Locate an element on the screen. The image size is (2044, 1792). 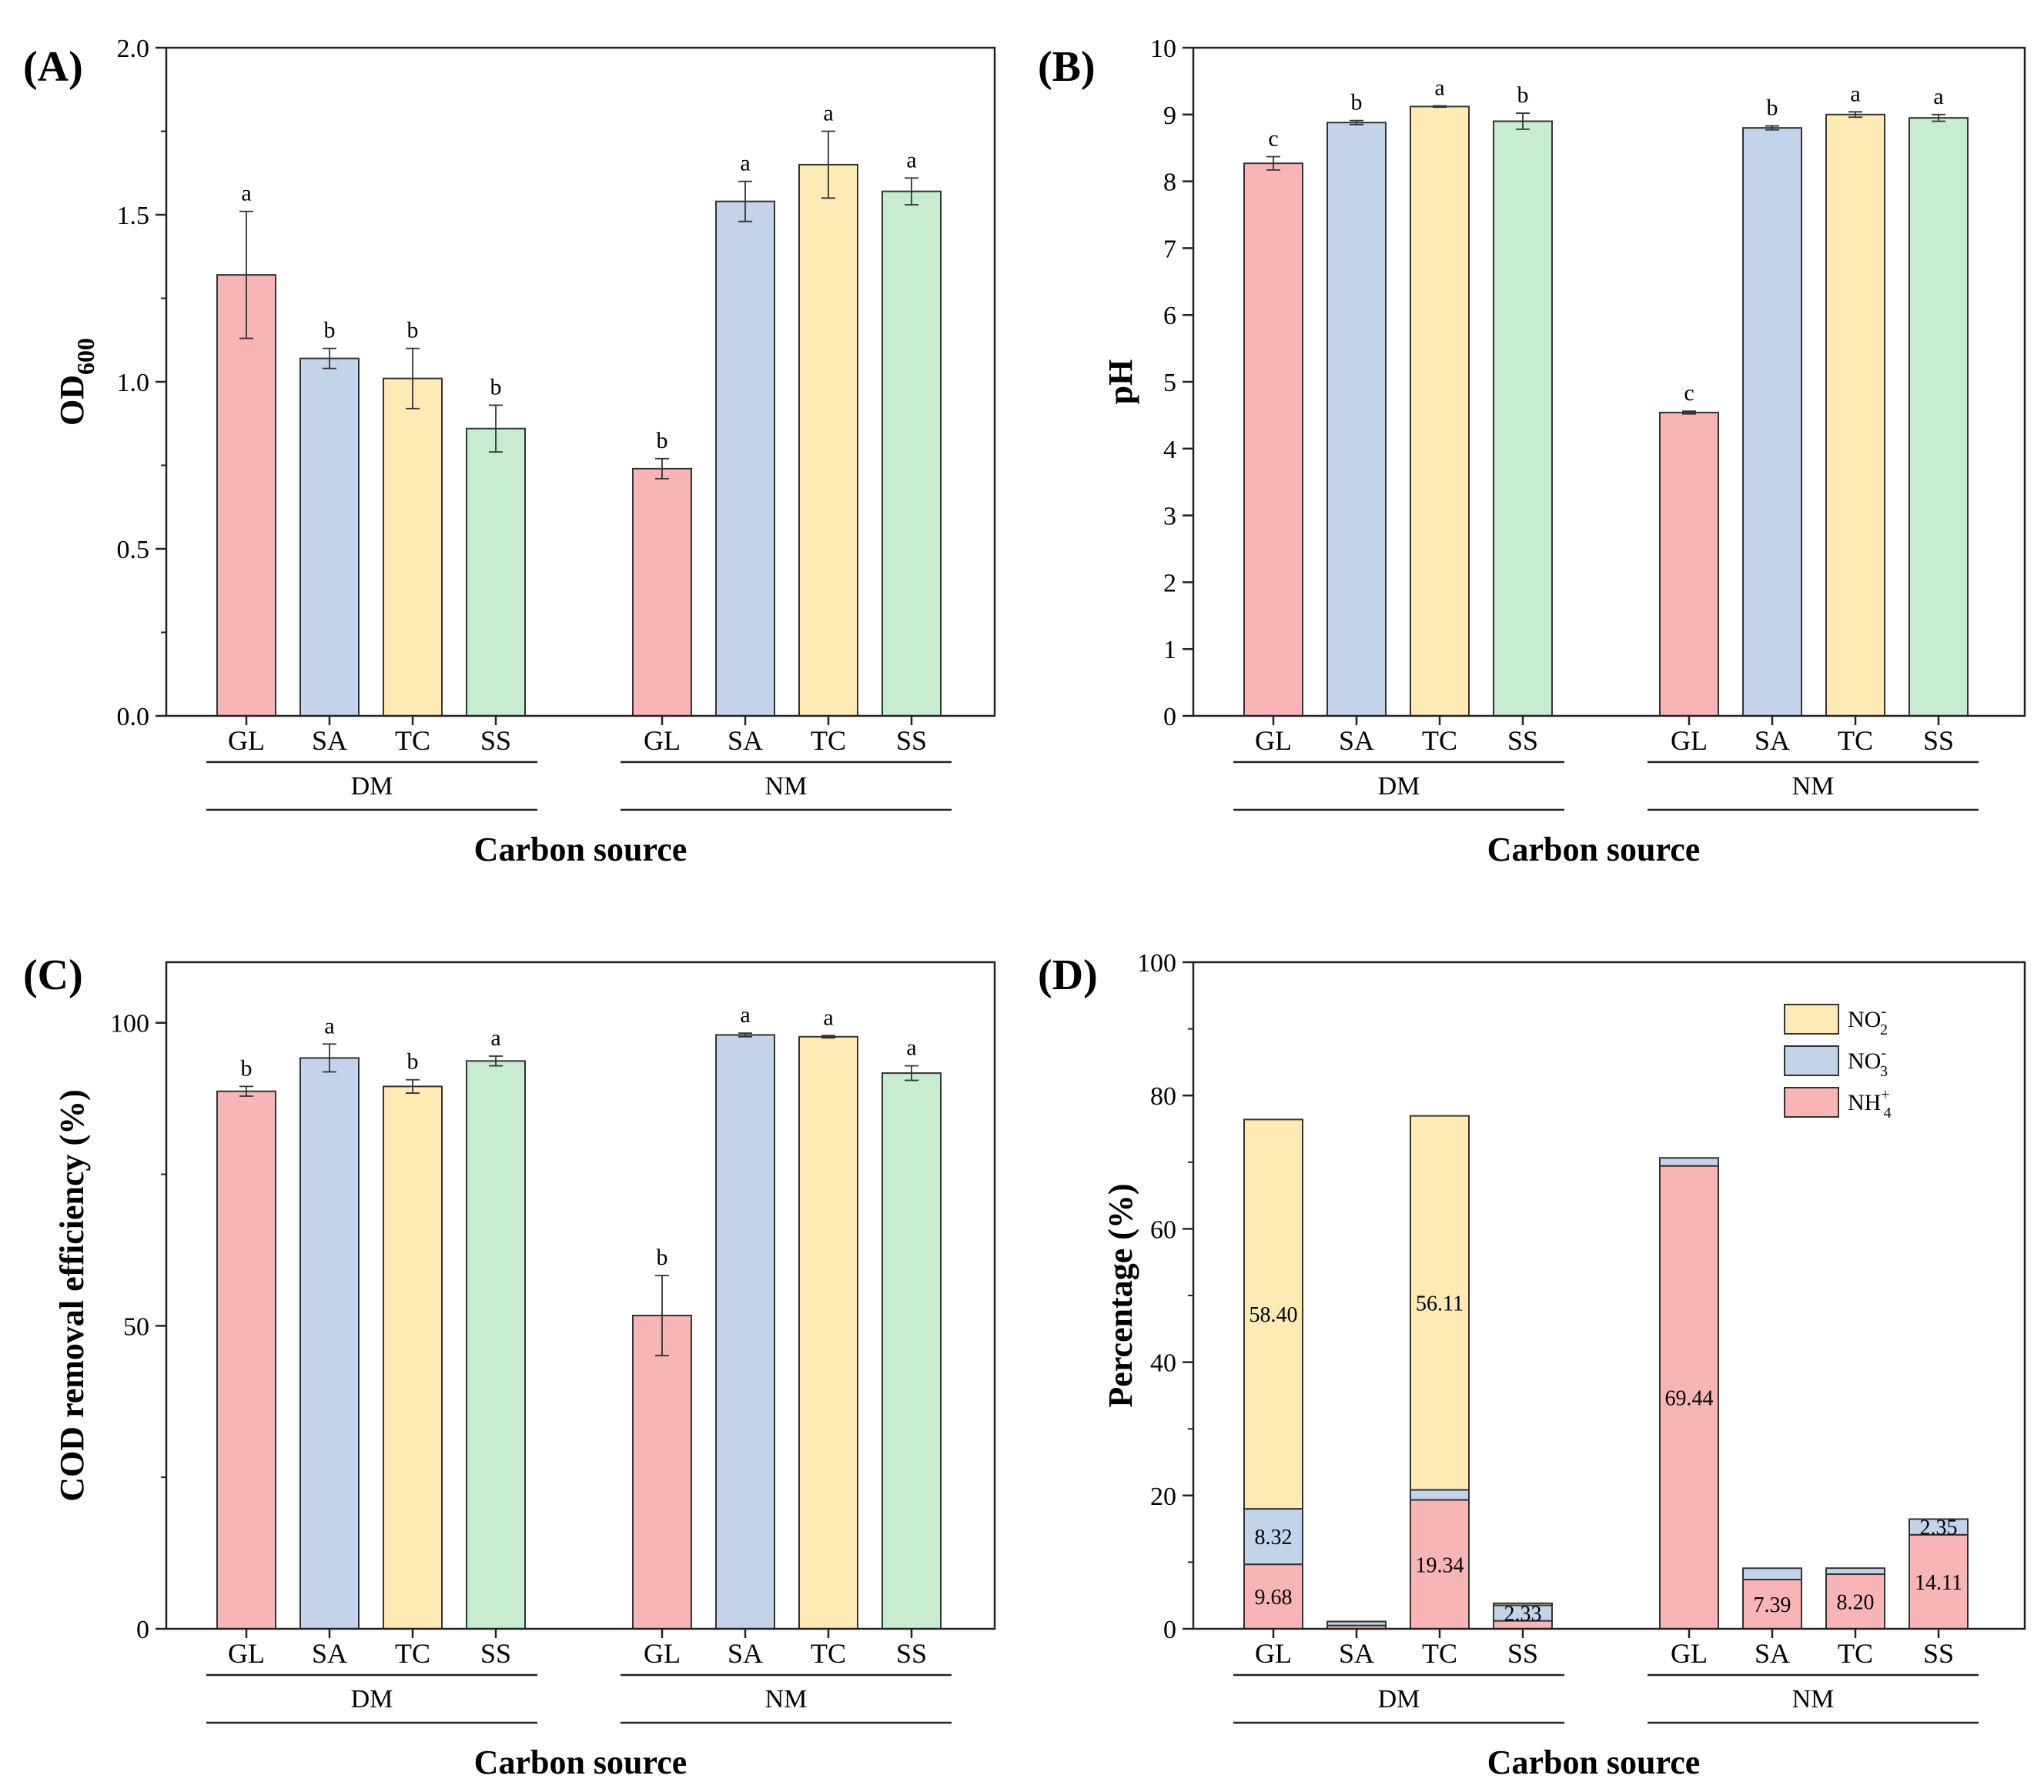
y-axis-title-subscript: 600 is located at coordinates (85, 356).